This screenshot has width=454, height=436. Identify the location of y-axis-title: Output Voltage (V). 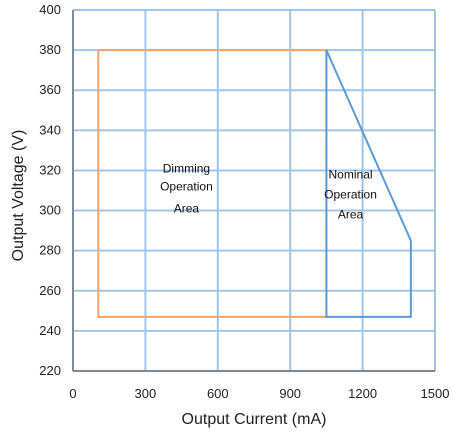
(18, 196).